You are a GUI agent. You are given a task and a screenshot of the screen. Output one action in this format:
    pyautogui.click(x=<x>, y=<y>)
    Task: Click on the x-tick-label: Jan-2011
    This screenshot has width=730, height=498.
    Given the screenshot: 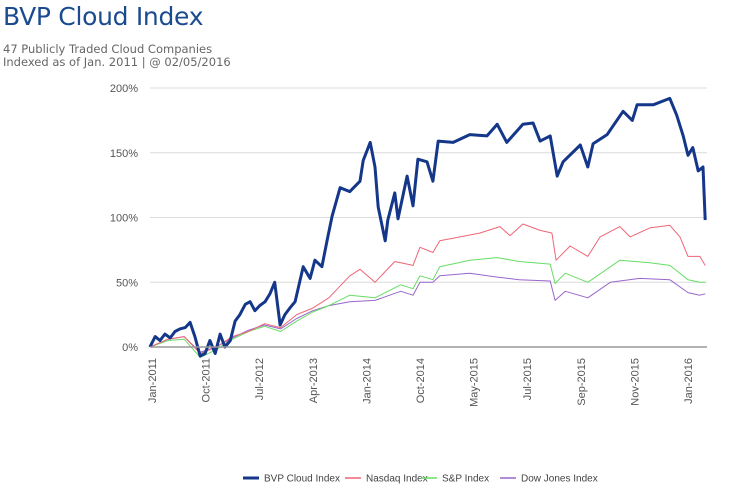 What is the action you would take?
    pyautogui.click(x=153, y=380)
    